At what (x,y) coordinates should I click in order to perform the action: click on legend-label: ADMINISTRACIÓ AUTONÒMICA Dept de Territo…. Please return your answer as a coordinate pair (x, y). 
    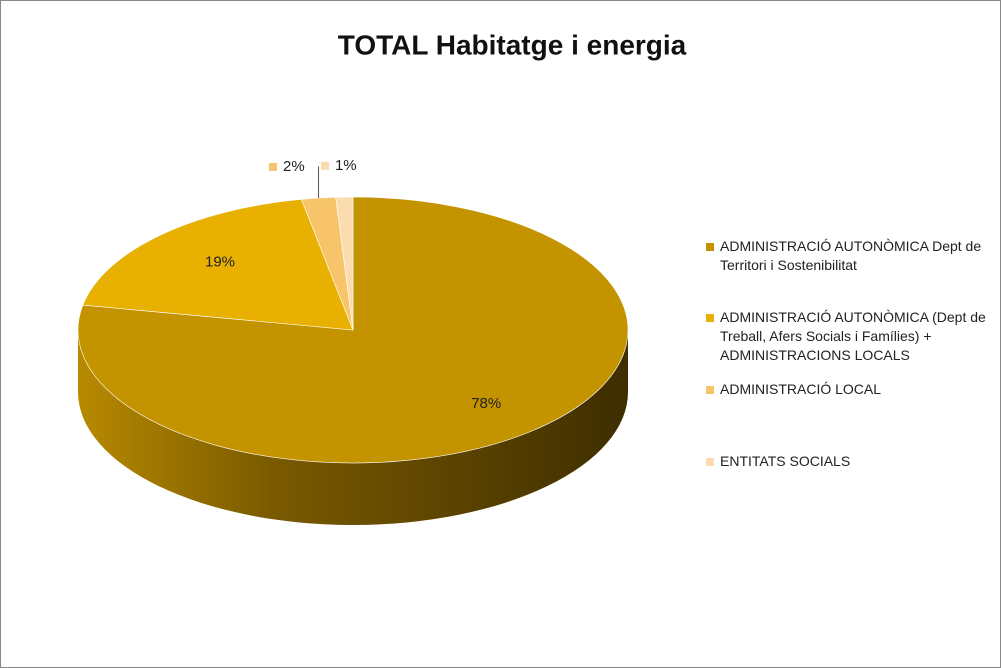
    Looking at the image, I should click on (851, 255).